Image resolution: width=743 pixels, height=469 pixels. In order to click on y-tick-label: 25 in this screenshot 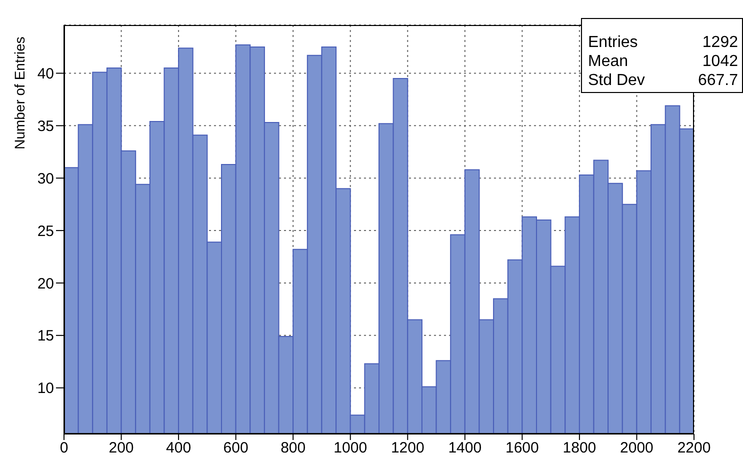, I will do `click(45, 231)`.